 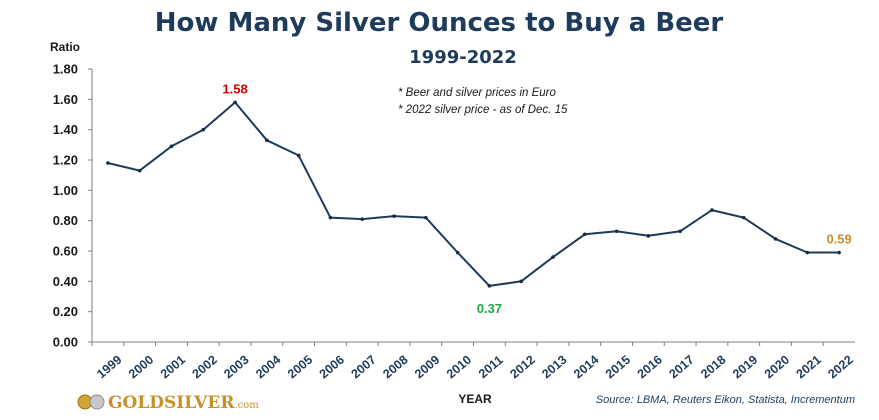 I want to click on x-tick-label: 2019, so click(x=745, y=367).